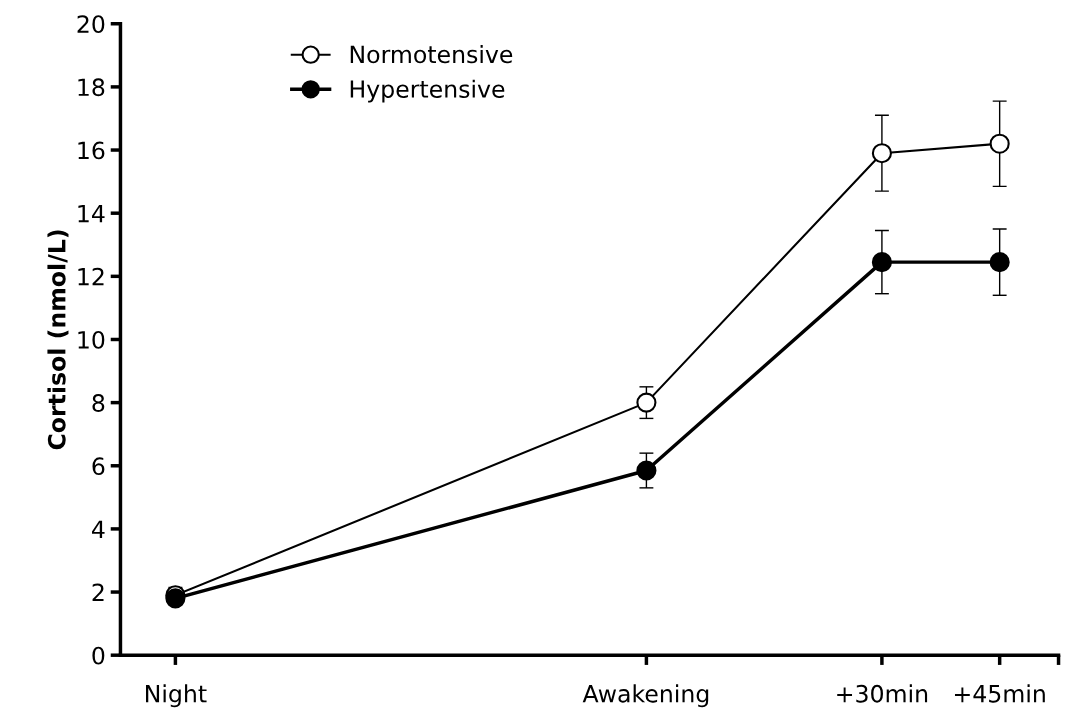 Image resolution: width=1066 pixels, height=720 pixels. I want to click on x-tick-label: +45min, so click(999, 693).